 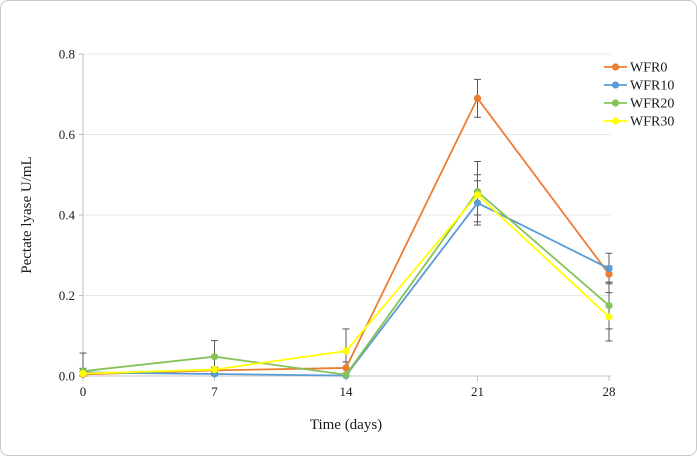 What do you see at coordinates (609, 391) in the screenshot?
I see `x-tick-label: 28` at bounding box center [609, 391].